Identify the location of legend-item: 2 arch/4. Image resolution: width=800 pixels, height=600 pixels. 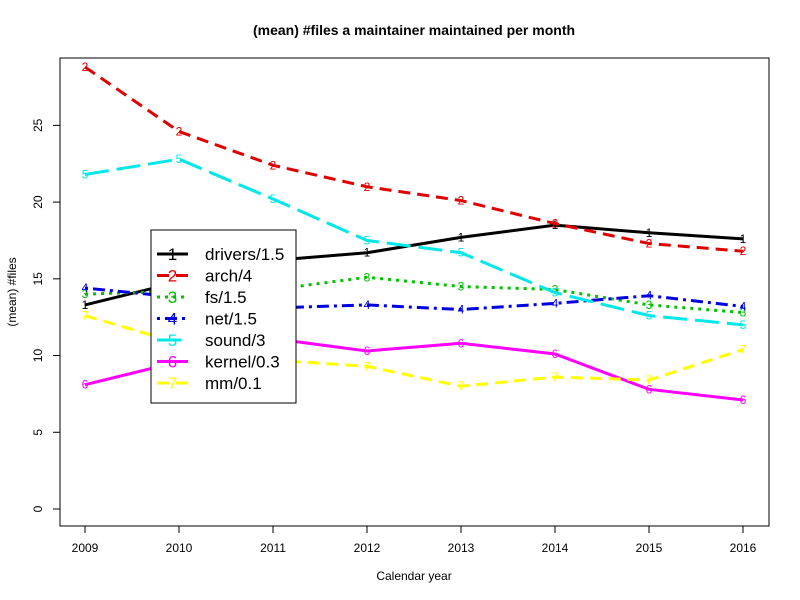
(204, 276).